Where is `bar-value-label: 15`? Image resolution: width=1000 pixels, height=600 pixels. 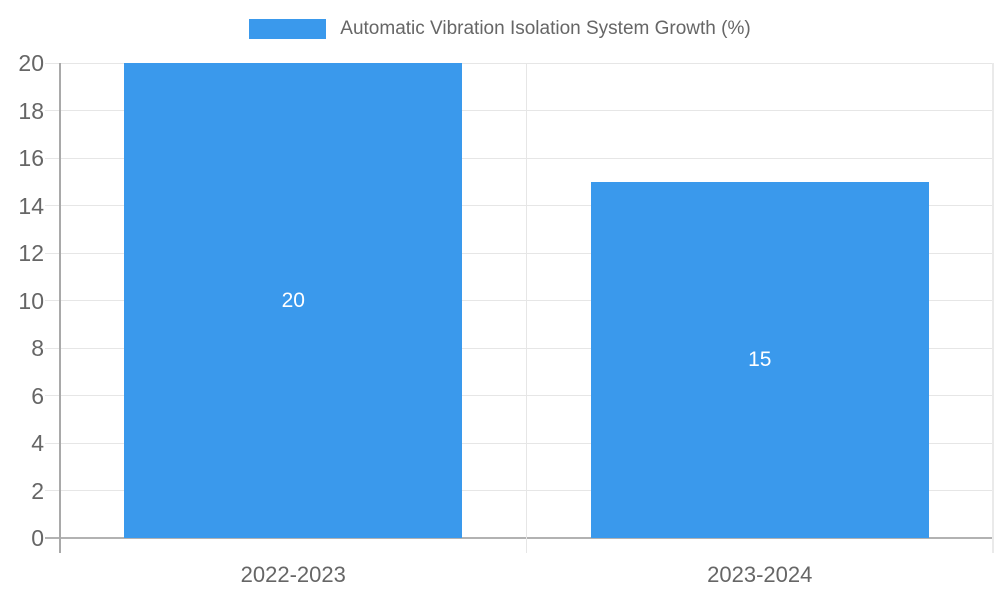 bar-value-label: 15 is located at coordinates (760, 359).